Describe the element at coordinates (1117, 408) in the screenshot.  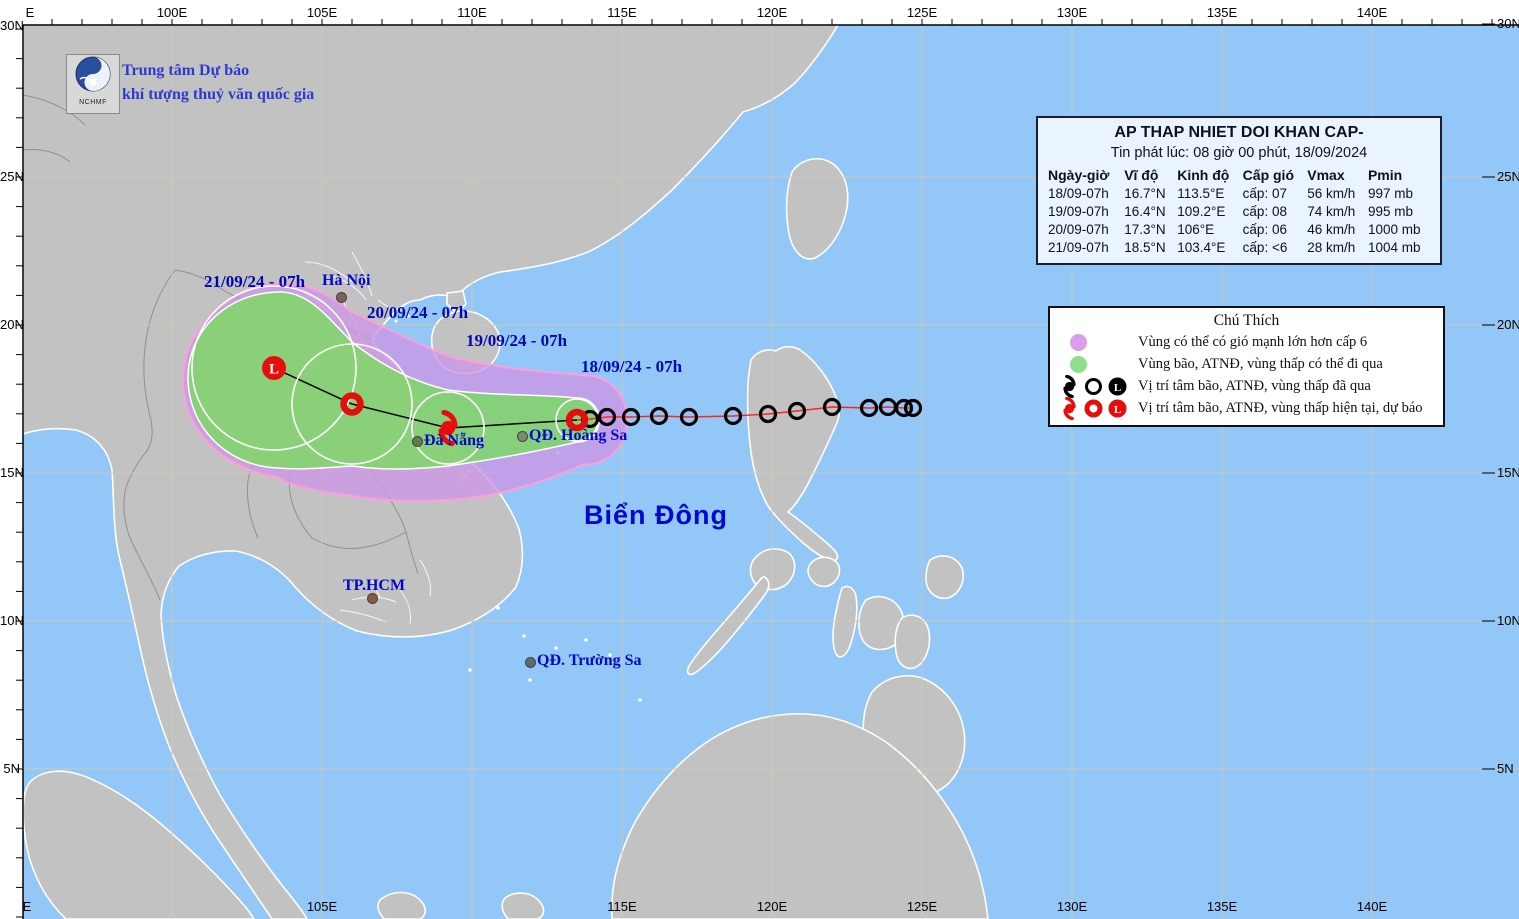
I see `low-current-icon: L` at that location.